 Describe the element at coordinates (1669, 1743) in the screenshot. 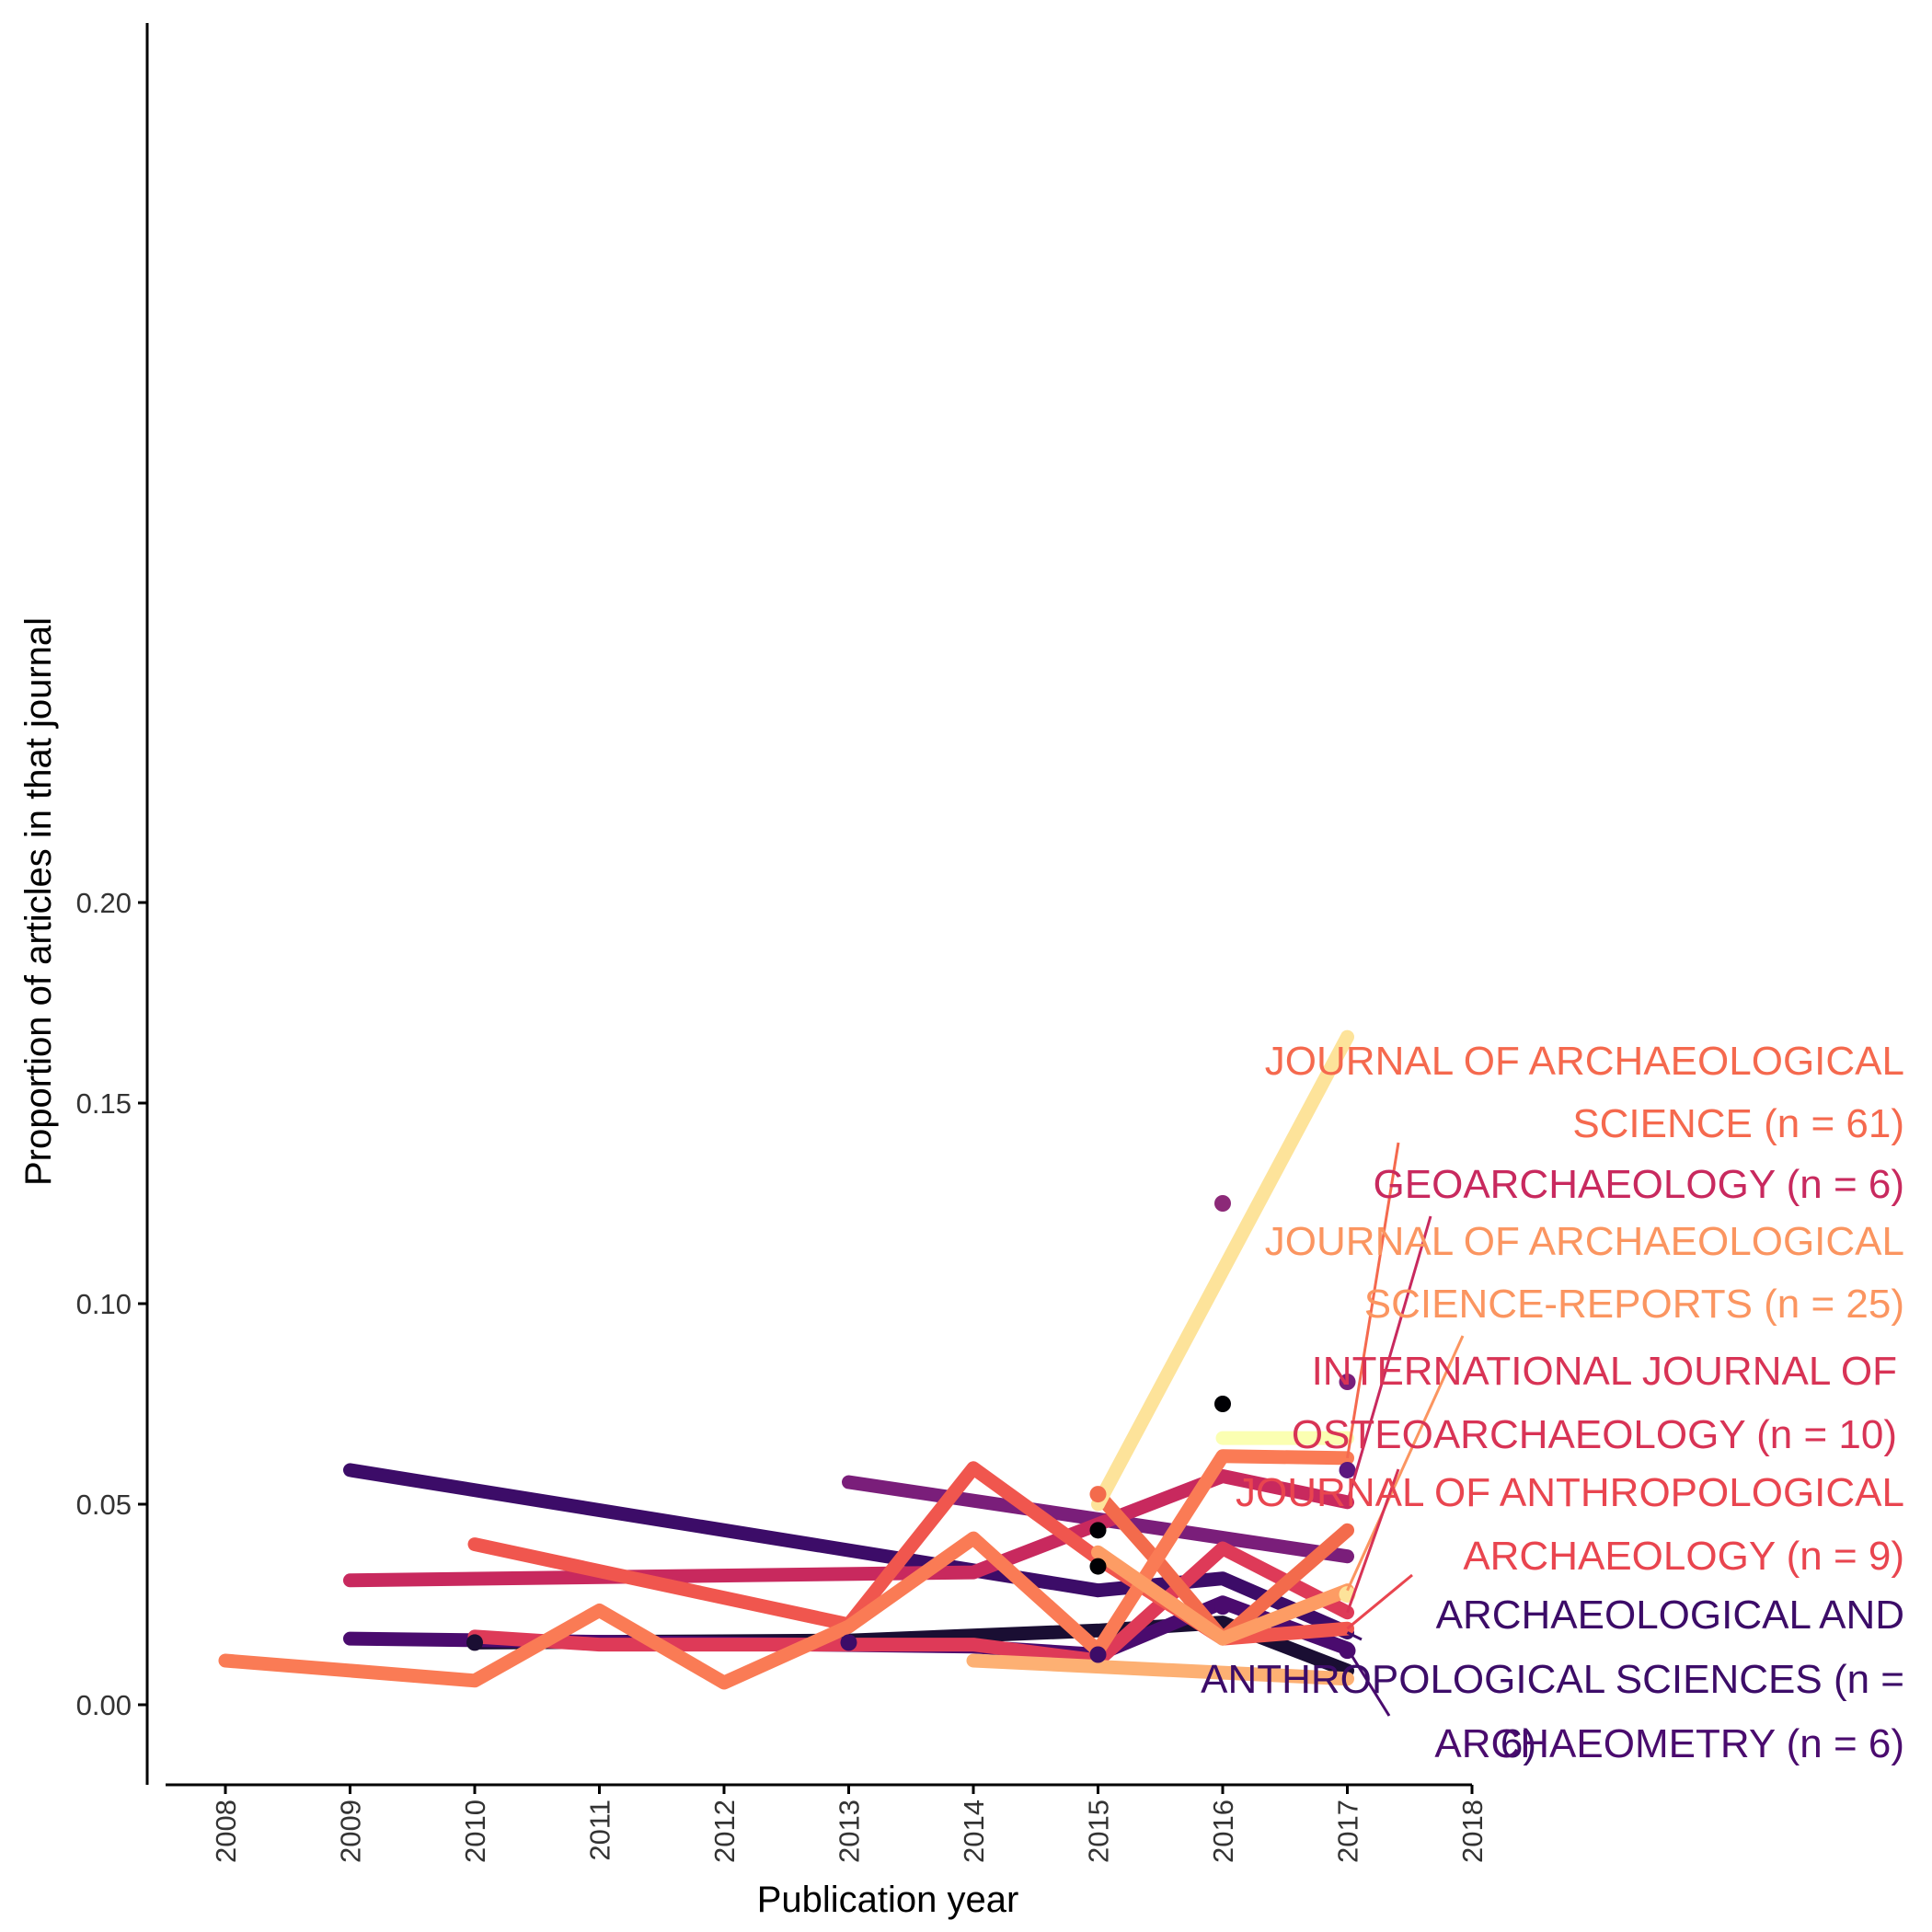

I see `series-label-7-line-1: ARCHAEOMETRY (n = 6)` at that location.